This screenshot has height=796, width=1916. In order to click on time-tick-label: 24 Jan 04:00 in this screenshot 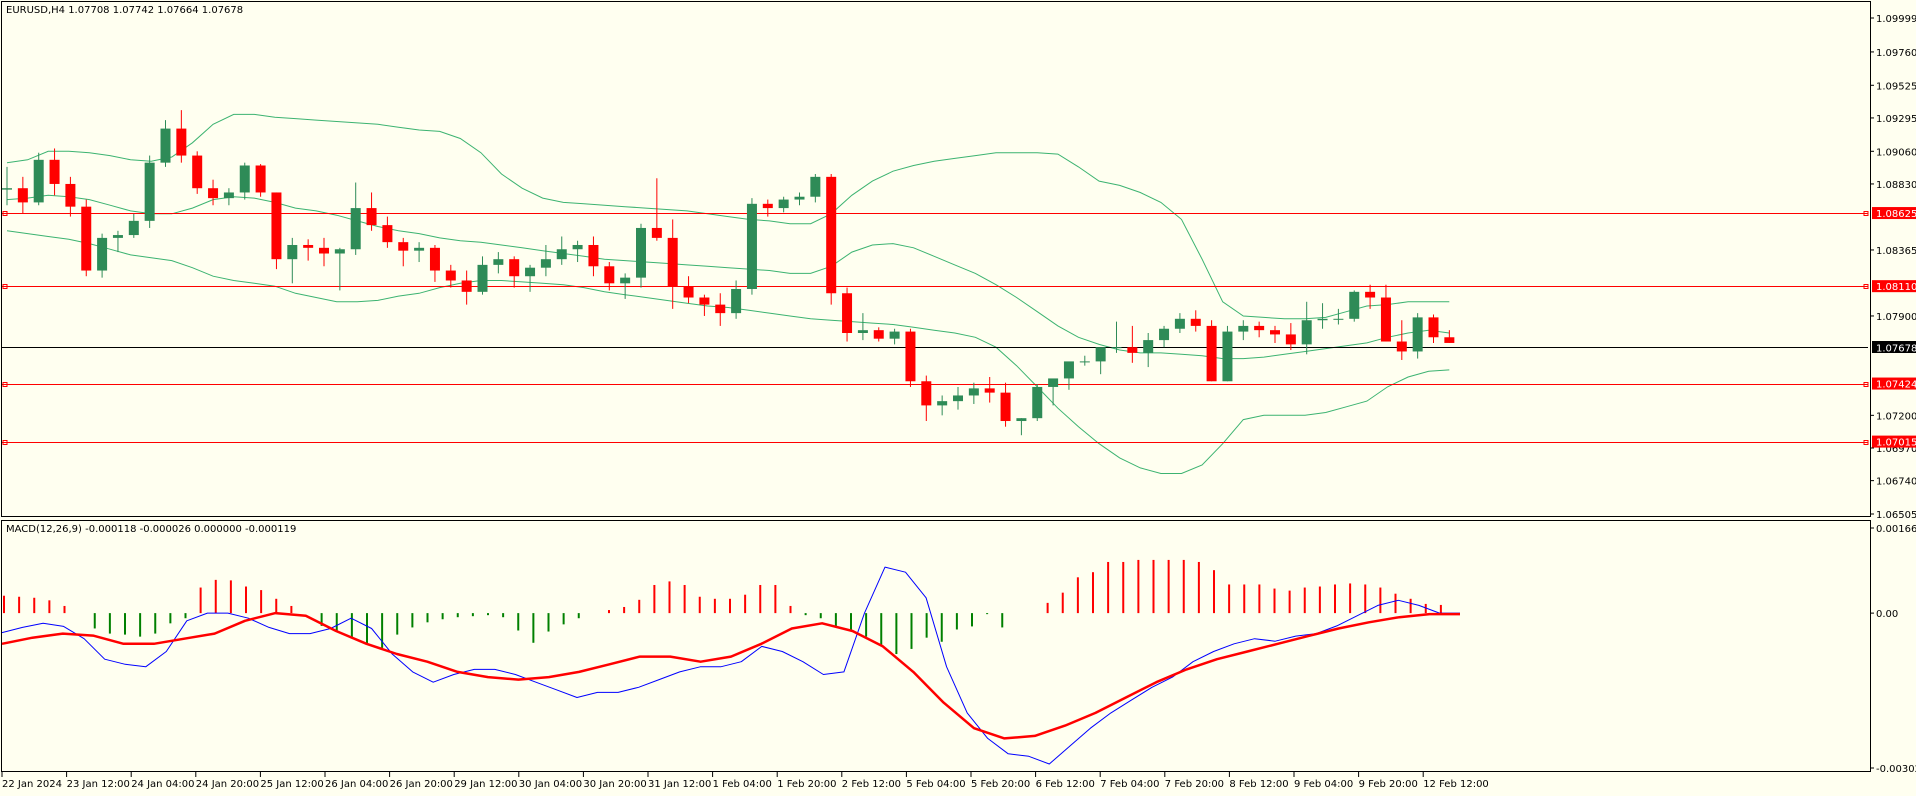, I will do `click(162, 784)`.